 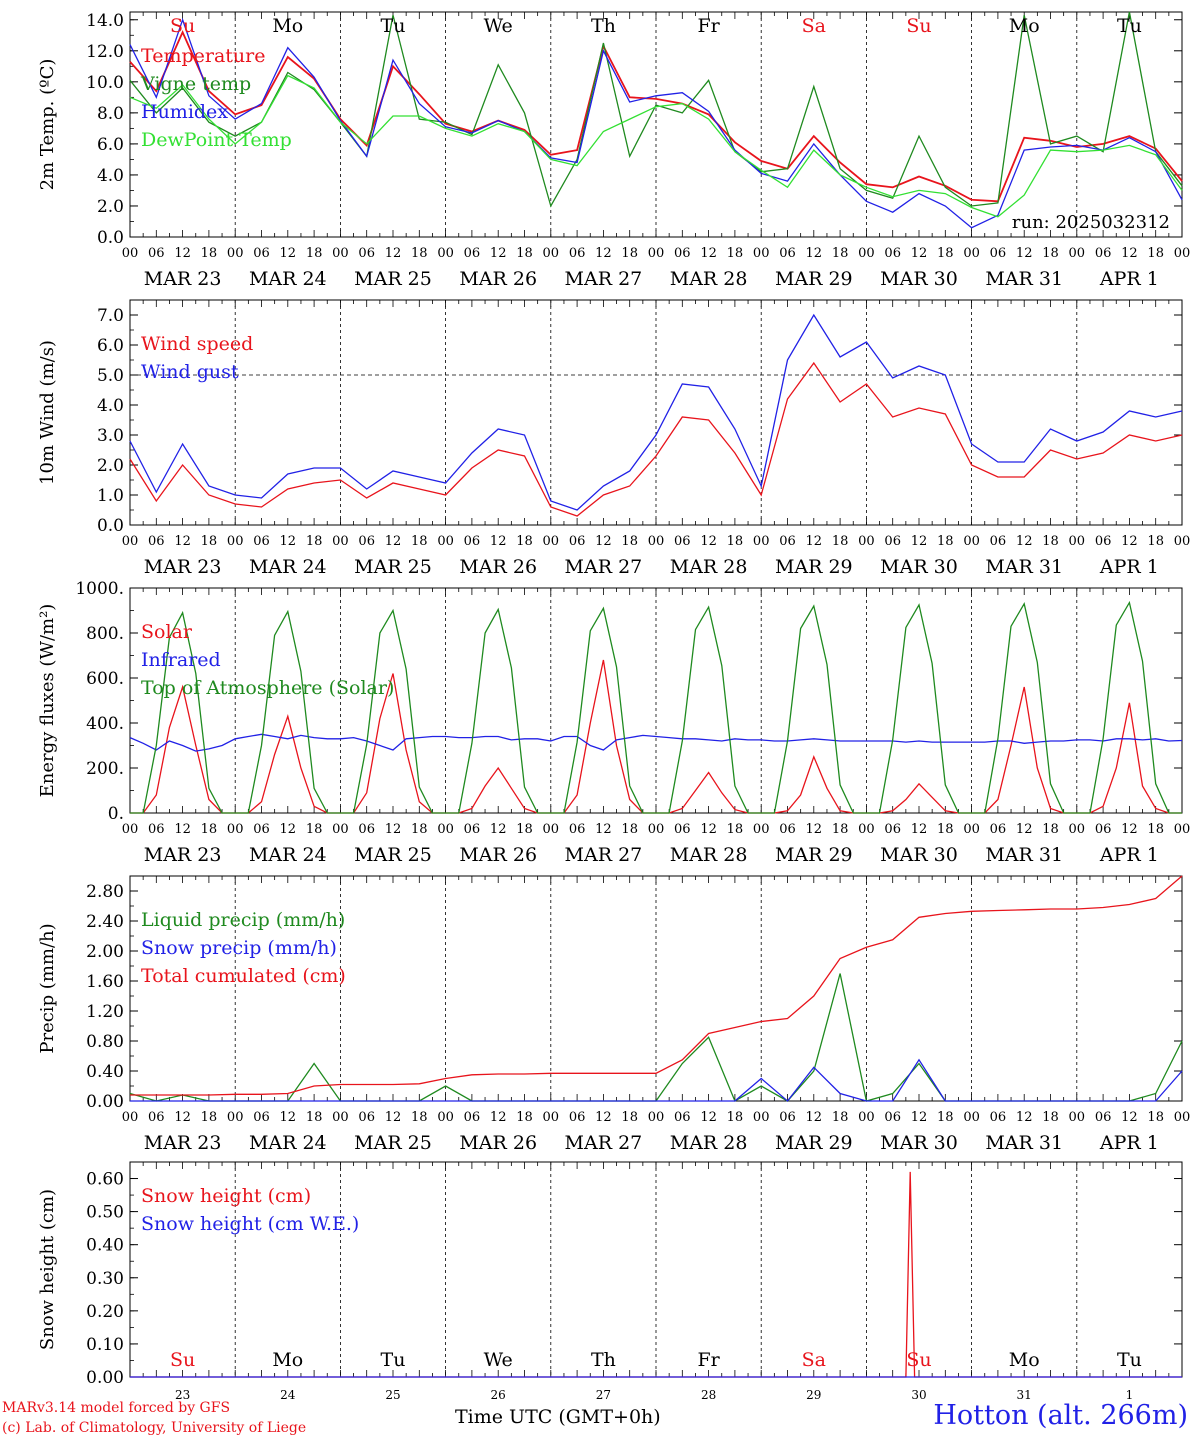 What do you see at coordinates (110, 436) in the screenshot?
I see `y-tick-label: 3.0` at bounding box center [110, 436].